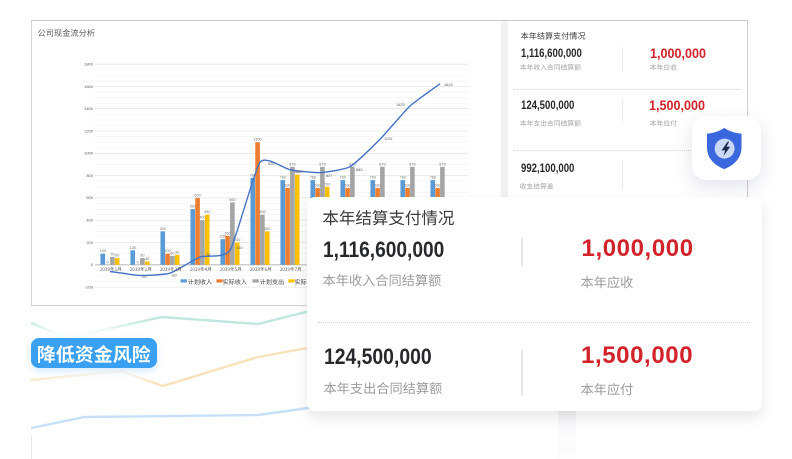 Image resolution: width=792 pixels, height=459 pixels. I want to click on svg-text: 1624, so click(448, 84).